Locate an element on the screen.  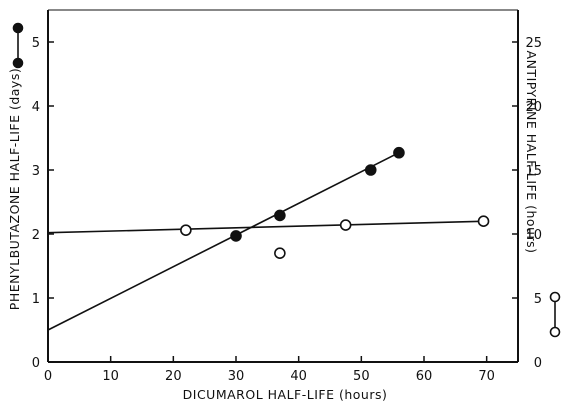
y-left-tick-label: 1 is located at coordinates (36, 299).